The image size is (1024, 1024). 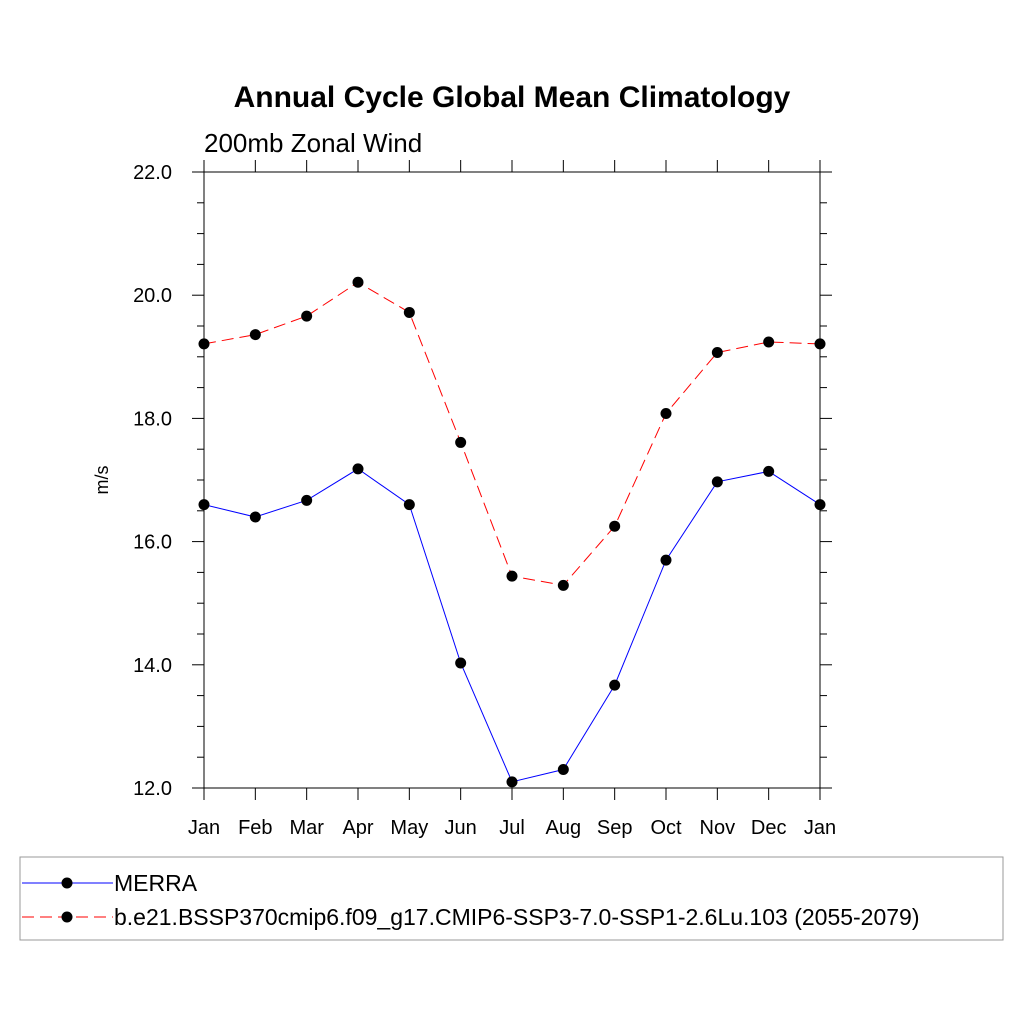 What do you see at coordinates (156, 883) in the screenshot?
I see `legend-label-1: MERRA` at bounding box center [156, 883].